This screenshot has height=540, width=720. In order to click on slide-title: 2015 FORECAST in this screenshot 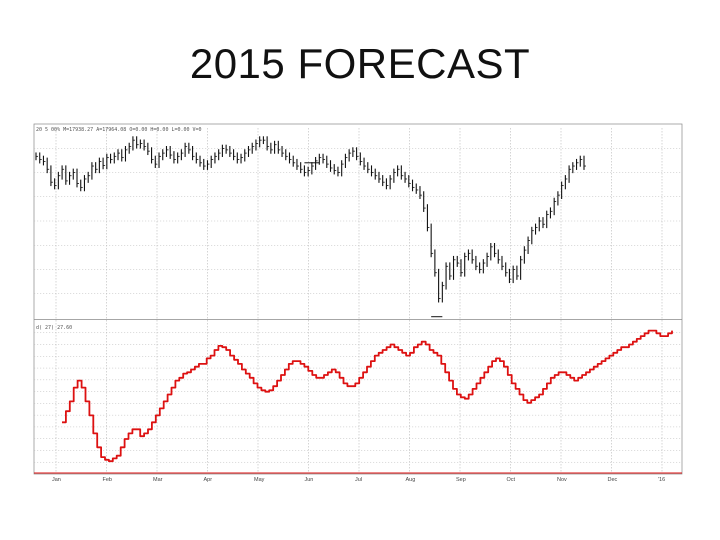, I will do `click(360, 63)`.